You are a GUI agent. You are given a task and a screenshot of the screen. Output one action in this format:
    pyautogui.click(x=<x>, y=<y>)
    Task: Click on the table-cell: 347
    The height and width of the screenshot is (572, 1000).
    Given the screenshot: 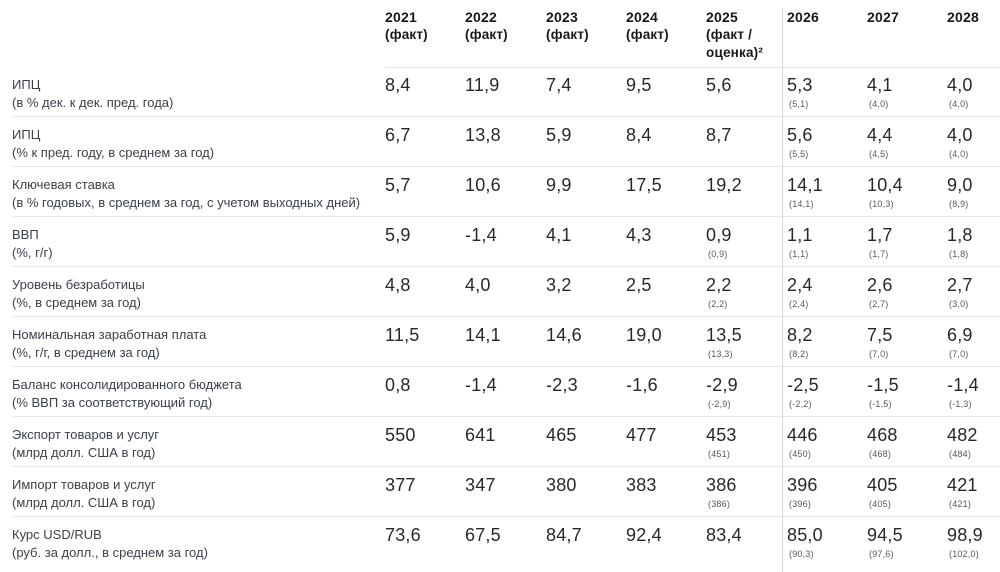 What is the action you would take?
    pyautogui.click(x=505, y=496)
    